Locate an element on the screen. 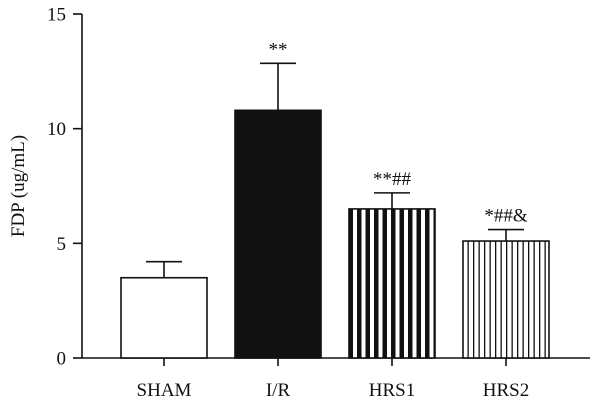  significance-label: ** is located at coordinates (278, 49).